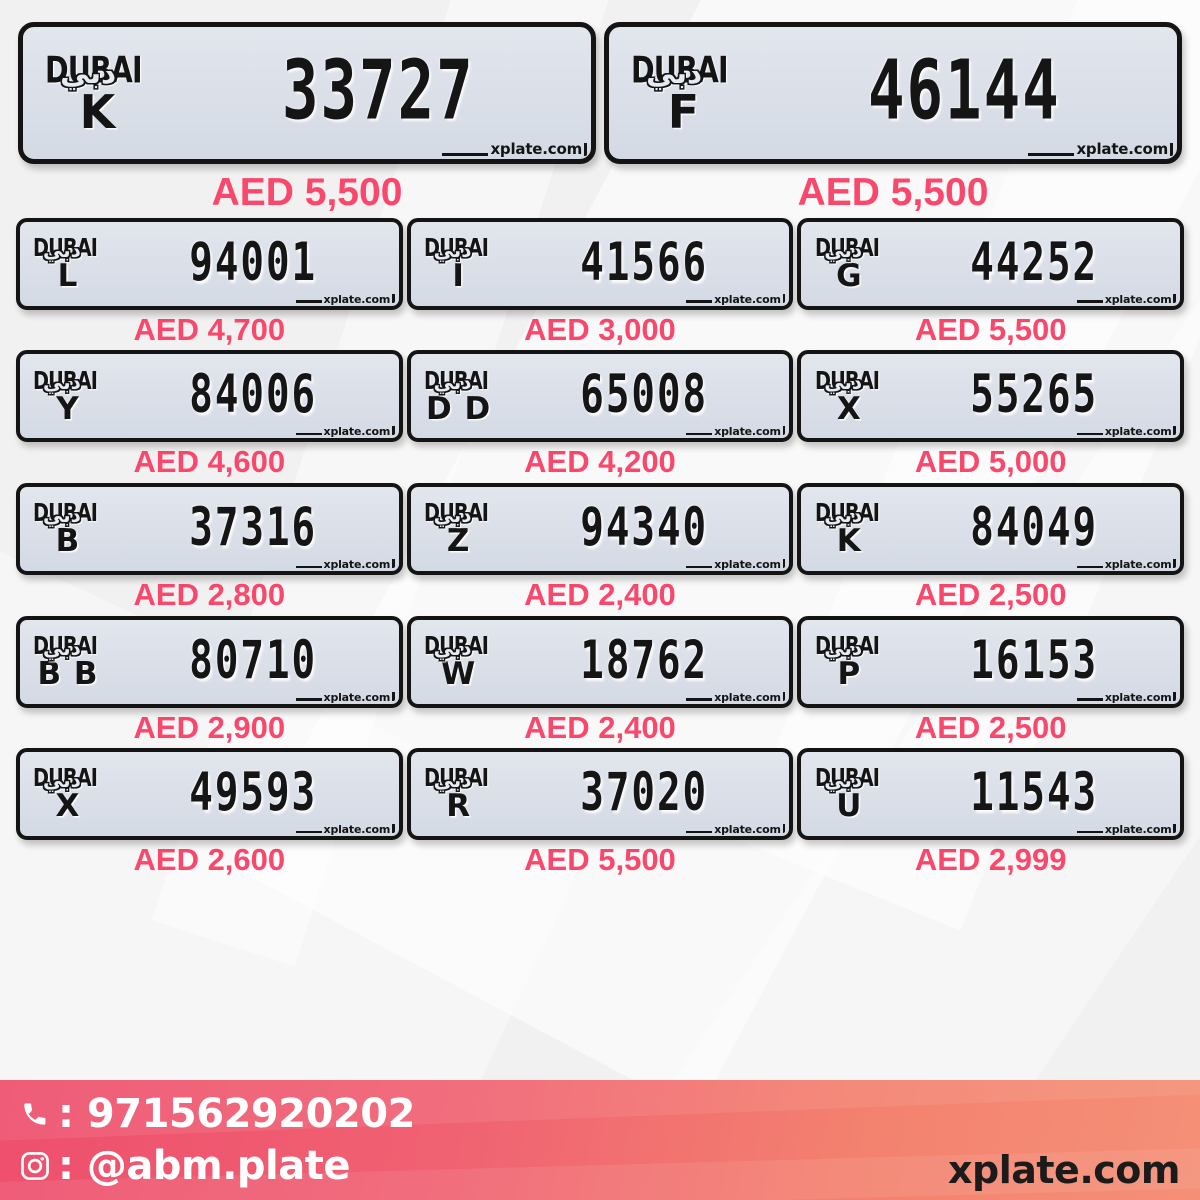  I want to click on license-plate: DUBAI دبي R 37020 xplate.com, so click(600, 794).